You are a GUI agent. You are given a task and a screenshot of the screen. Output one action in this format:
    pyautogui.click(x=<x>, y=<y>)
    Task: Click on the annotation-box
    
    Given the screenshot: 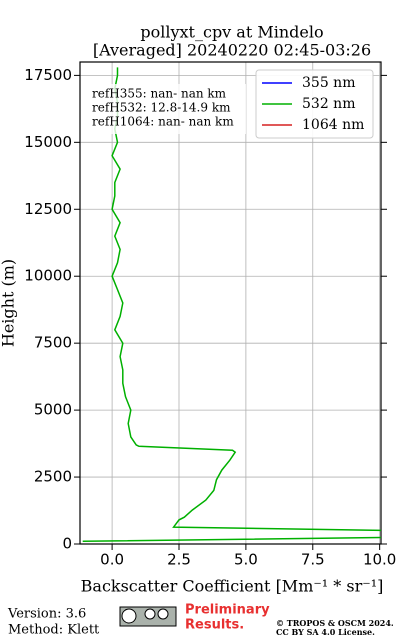 What is the action you would take?
    pyautogui.click(x=167, y=109)
    